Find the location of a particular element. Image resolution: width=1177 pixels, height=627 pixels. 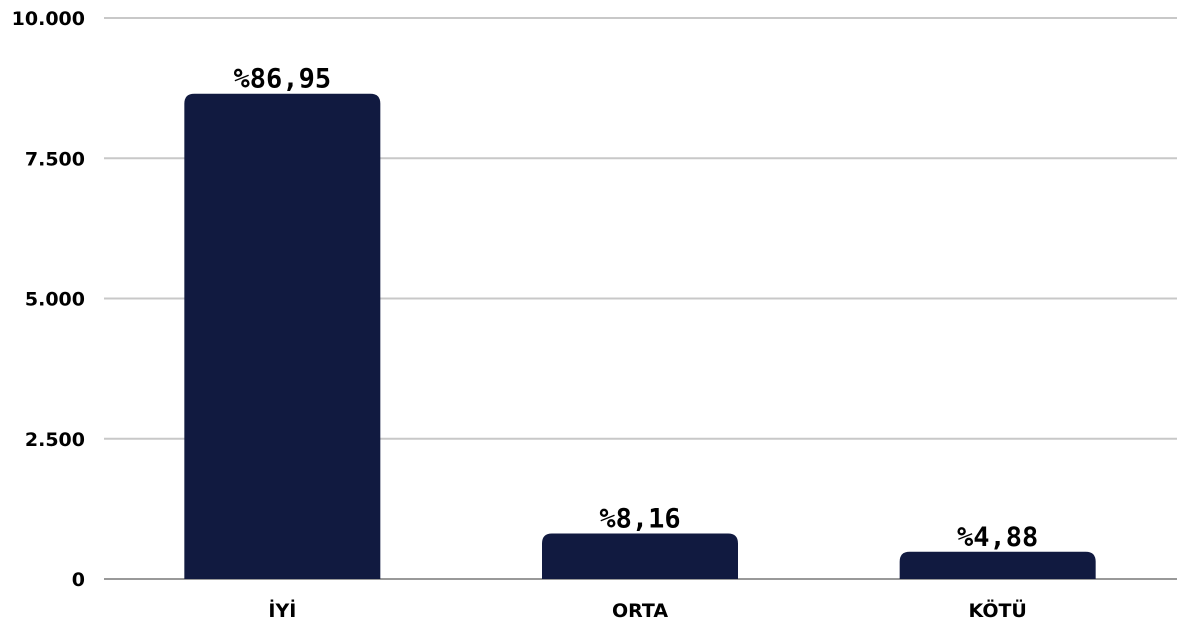

x-axis-category-labels: İYİ ORTA KÖTÜ is located at coordinates (647, 610).